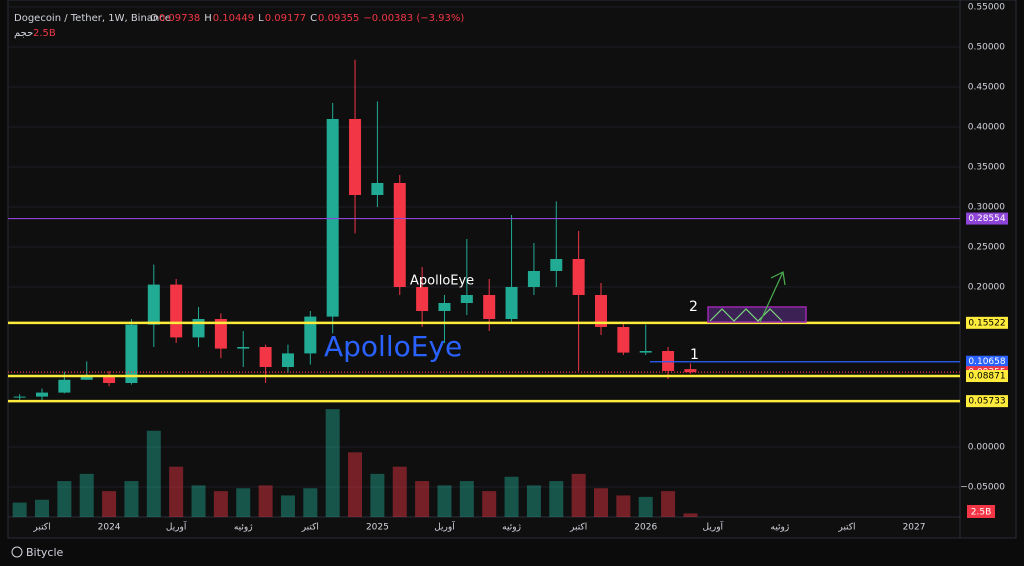  I want to click on level-axis-label: 0.15522, so click(986, 323).